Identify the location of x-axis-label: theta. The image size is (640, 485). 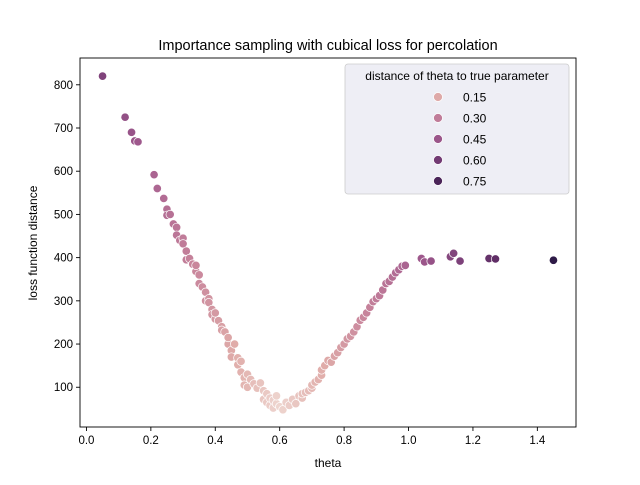
(328, 463).